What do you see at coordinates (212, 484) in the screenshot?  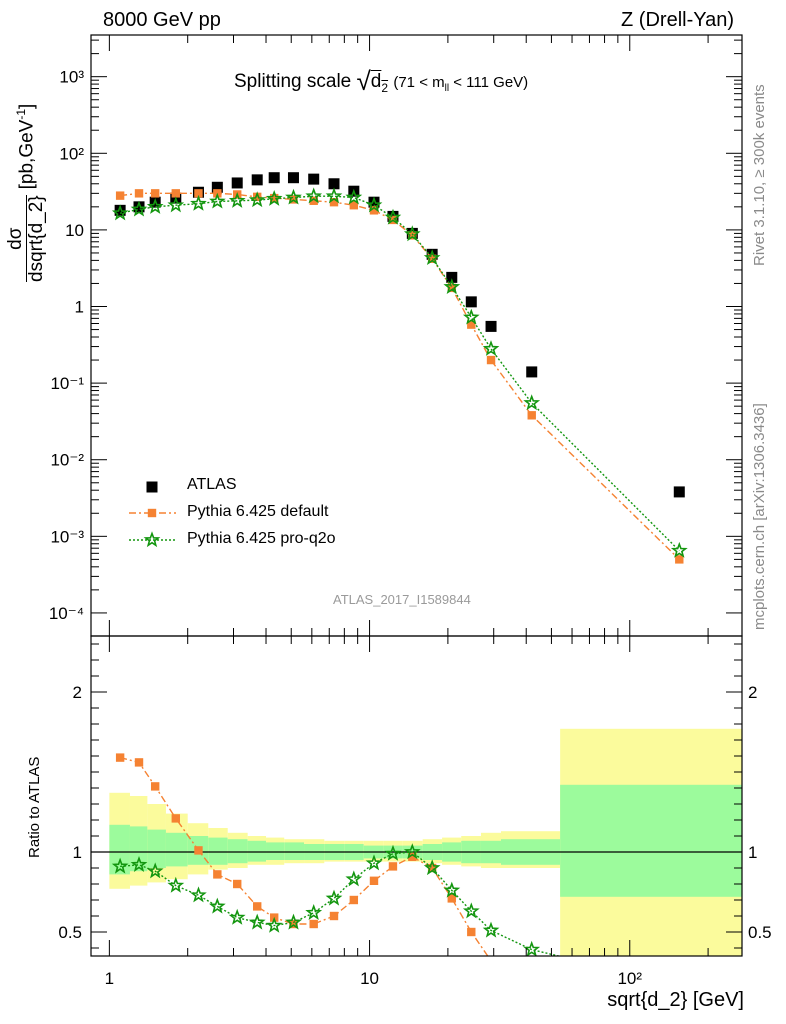 I see `legend-label-atlas: ATLAS` at bounding box center [212, 484].